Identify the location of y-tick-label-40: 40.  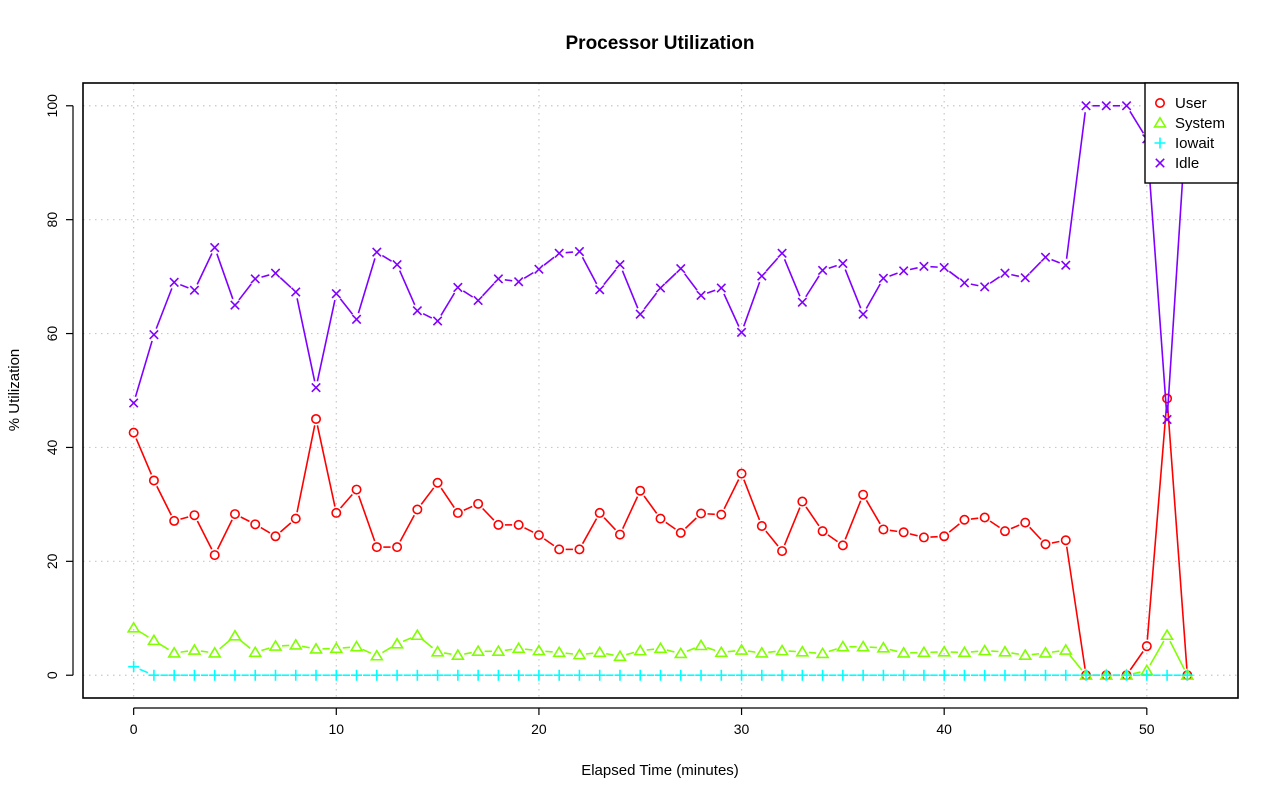
(52, 447).